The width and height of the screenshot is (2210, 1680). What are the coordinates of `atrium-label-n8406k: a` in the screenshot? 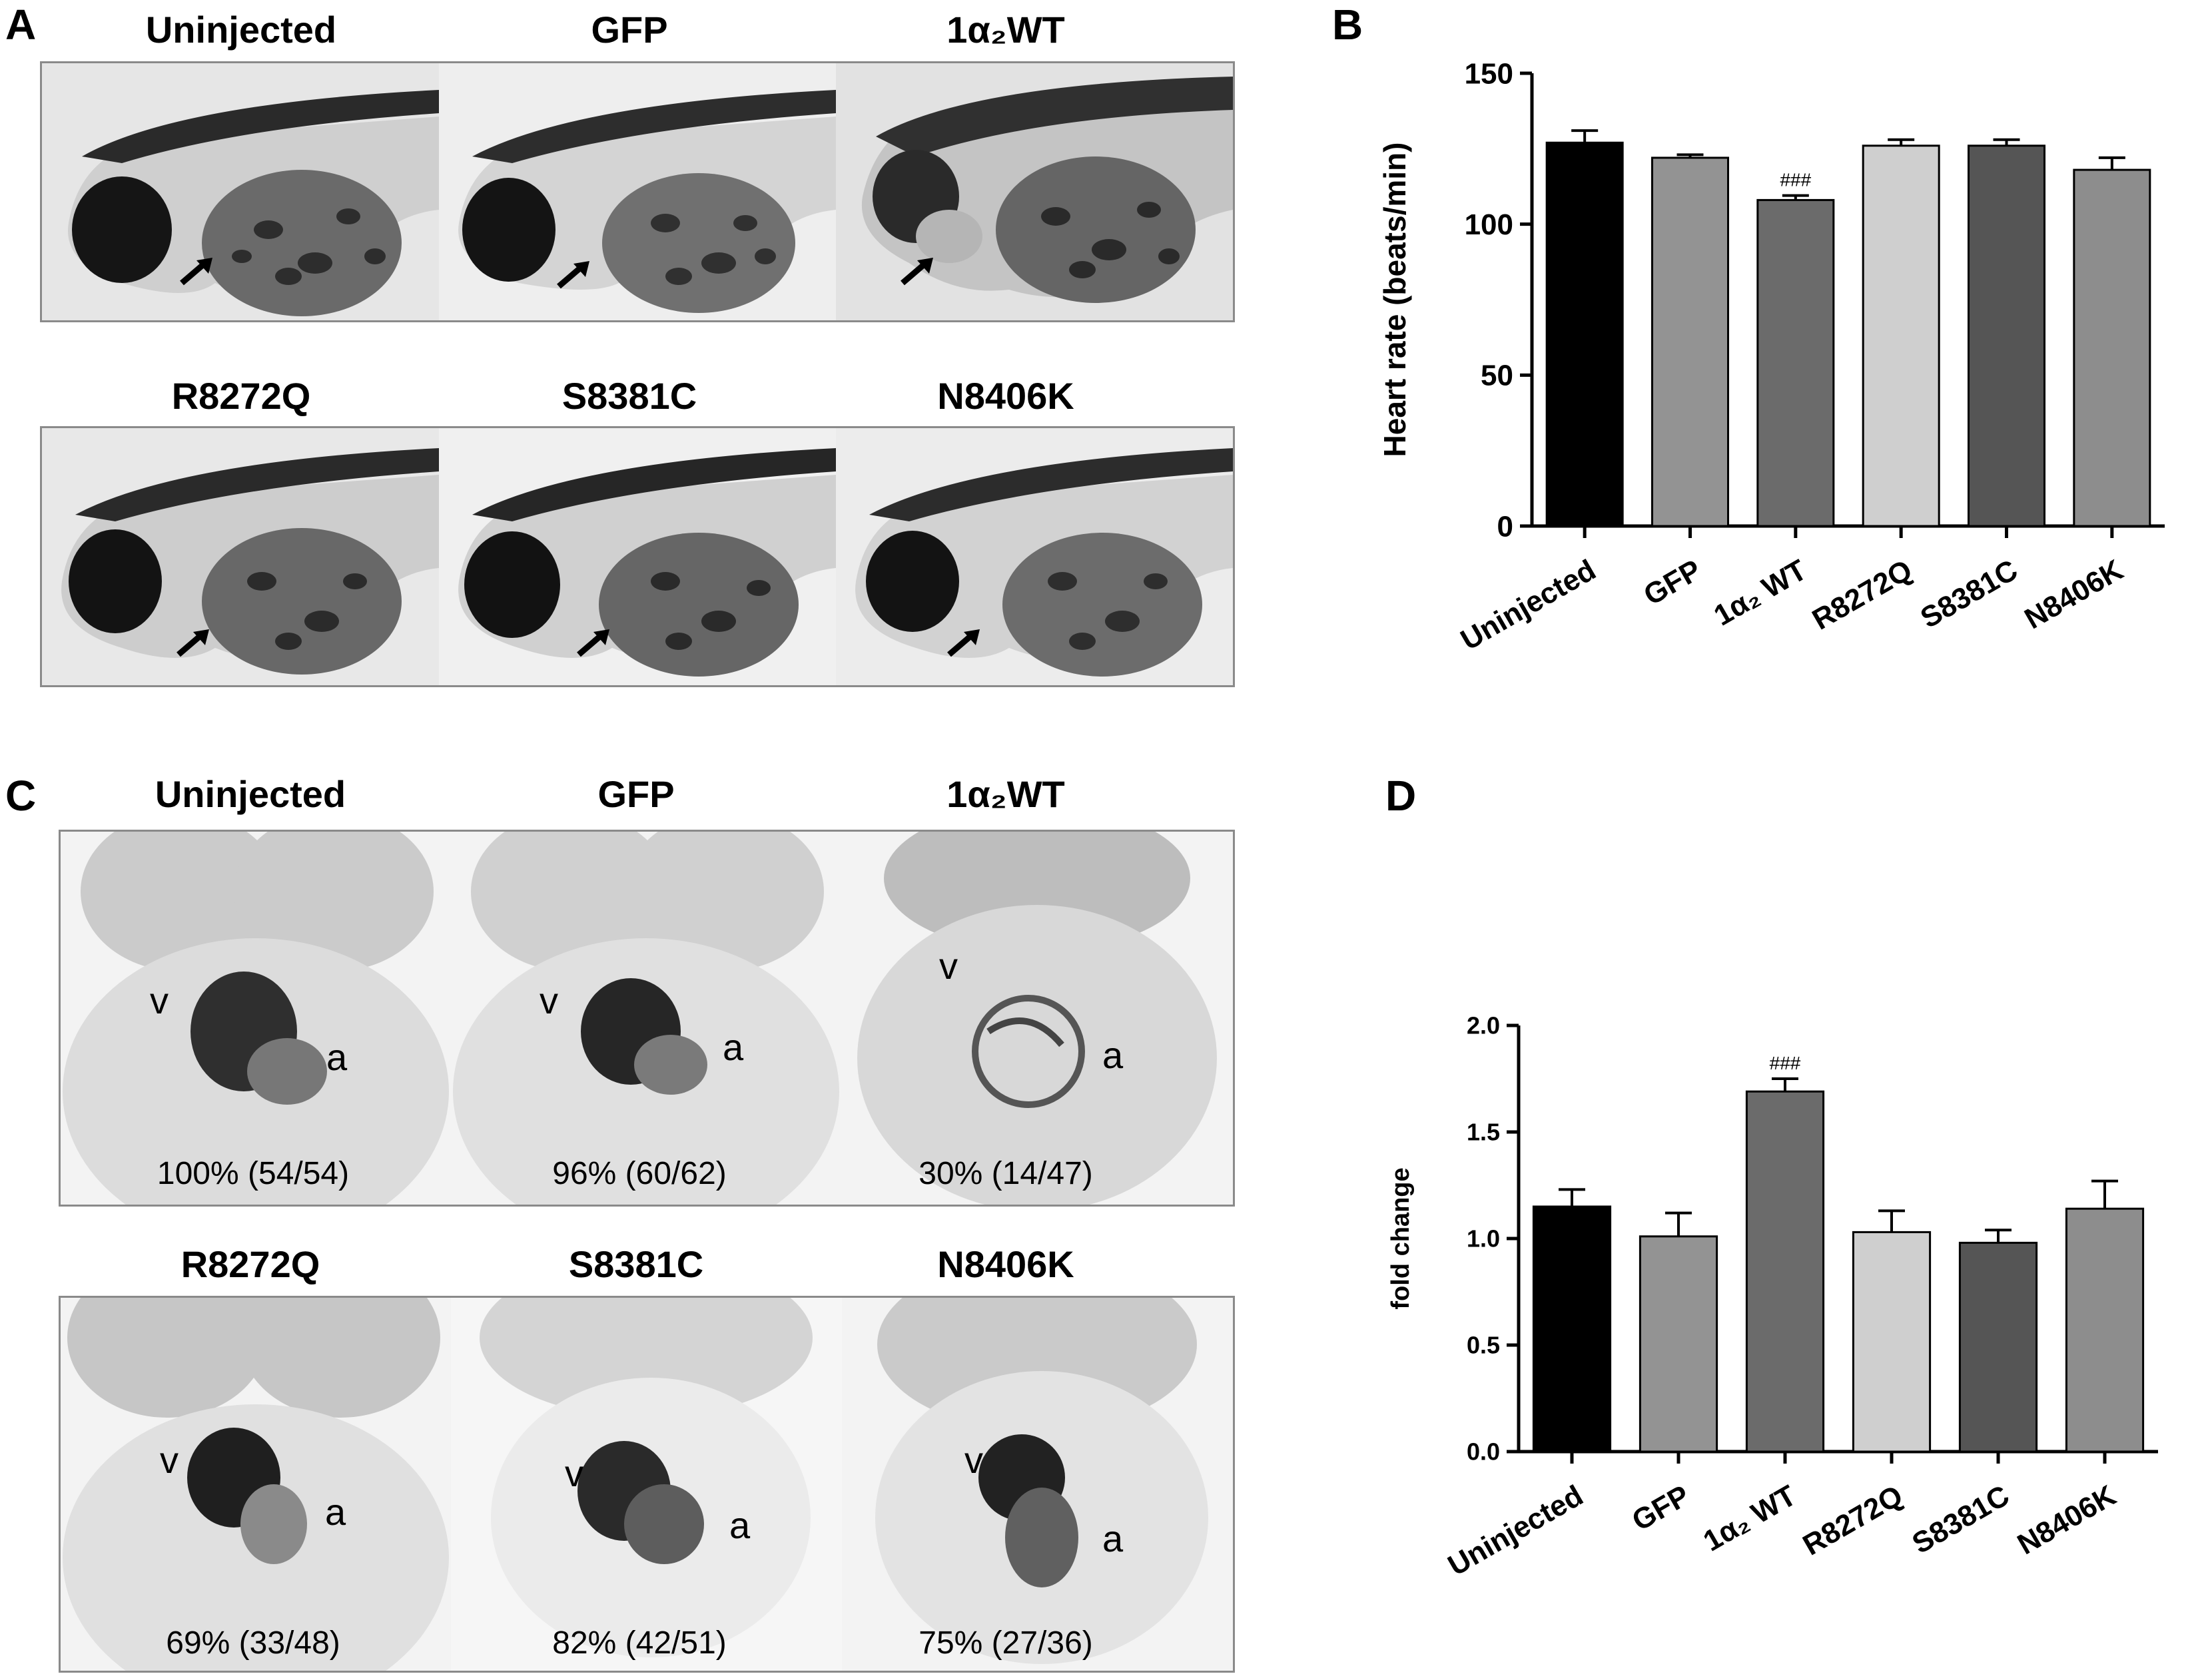 It's located at (1113, 1538).